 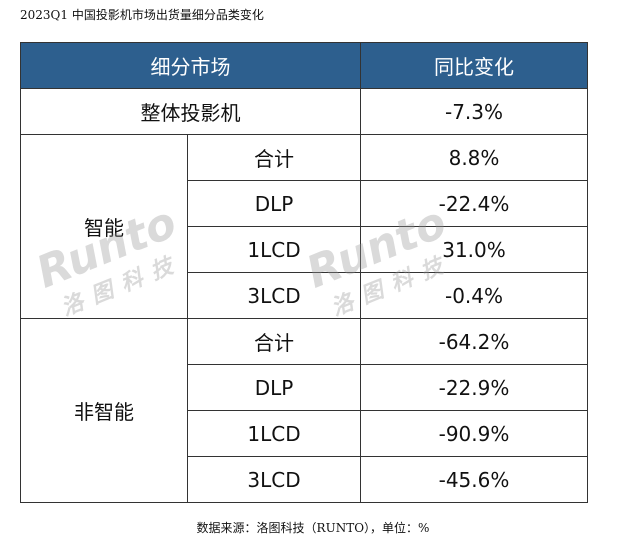 I want to click on group-label: 非智能, so click(x=104, y=410).